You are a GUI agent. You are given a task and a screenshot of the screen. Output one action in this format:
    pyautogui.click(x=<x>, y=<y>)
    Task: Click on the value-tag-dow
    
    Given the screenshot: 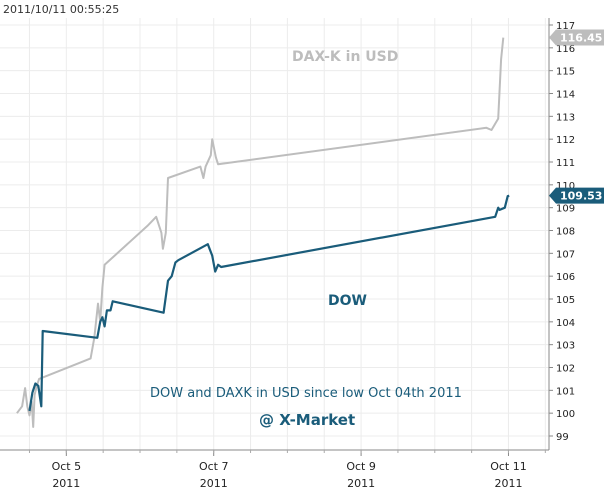 What is the action you would take?
    pyautogui.click(x=576, y=195)
    